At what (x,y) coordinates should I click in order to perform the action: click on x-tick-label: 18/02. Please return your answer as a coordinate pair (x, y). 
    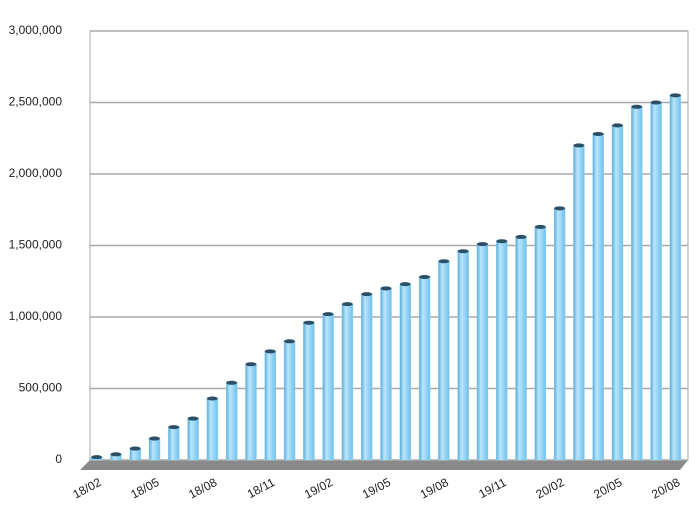
    Looking at the image, I should click on (86, 488).